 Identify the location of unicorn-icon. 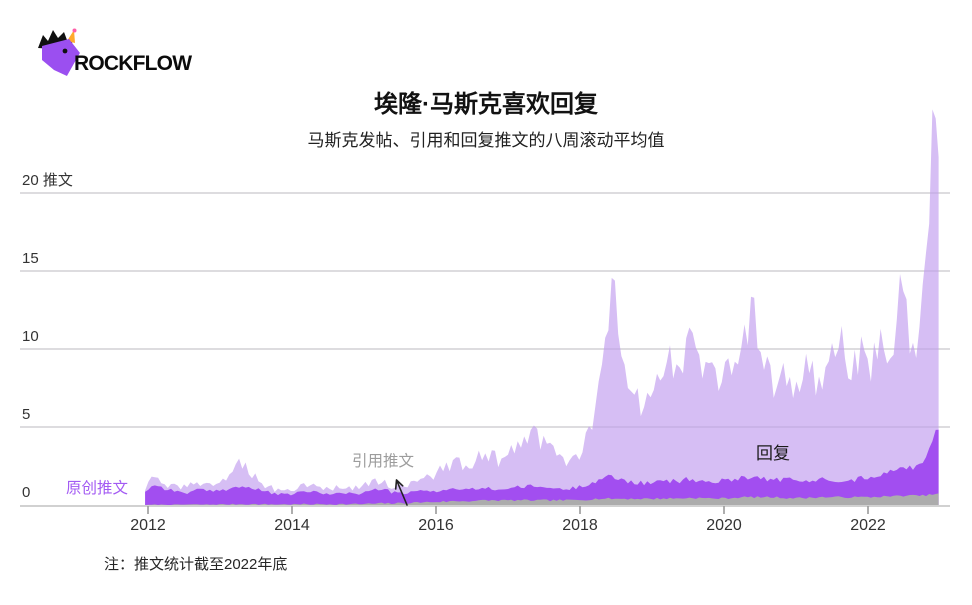
(59, 52).